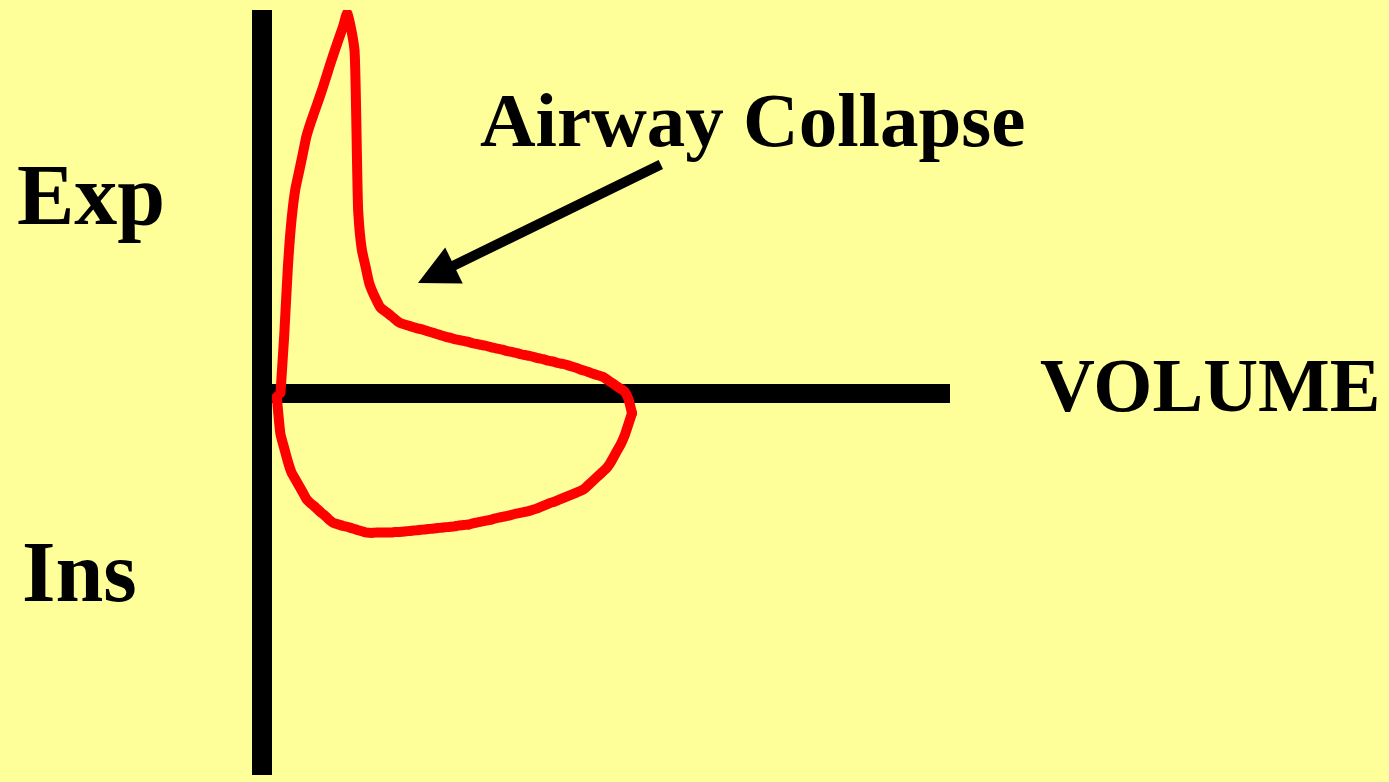 The width and height of the screenshot is (1389, 782). I want to click on text: VOLUME, so click(1210, 385).